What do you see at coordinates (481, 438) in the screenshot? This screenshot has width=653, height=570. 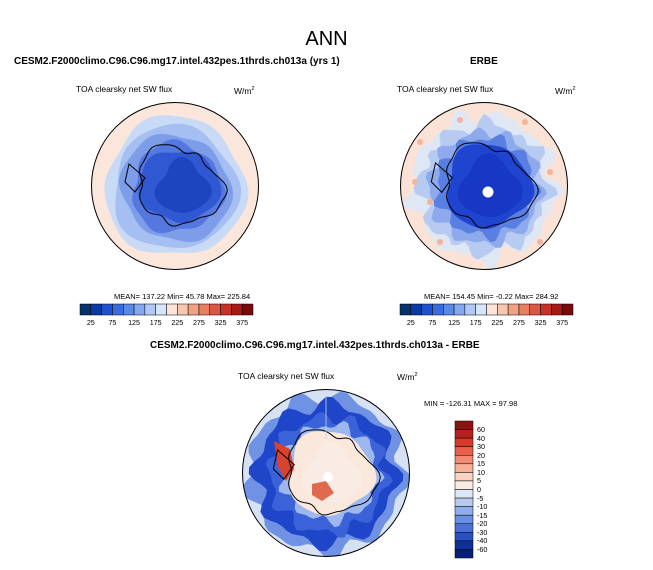 I see `colorbar-tick-label: 40` at bounding box center [481, 438].